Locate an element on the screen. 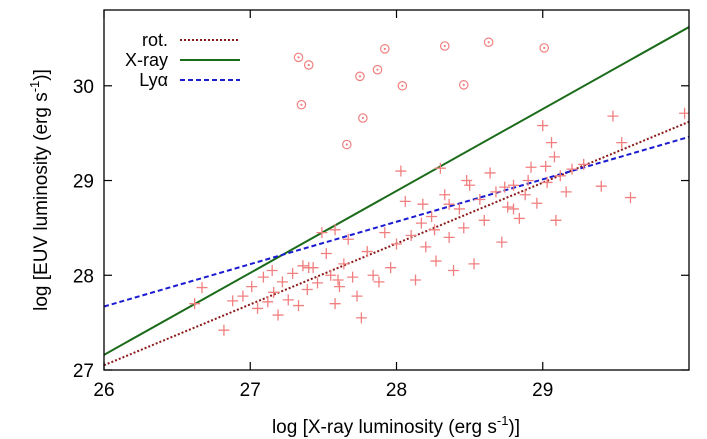 The width and height of the screenshot is (707, 439). legend: rot. X-ray Lyα is located at coordinates (182, 61).